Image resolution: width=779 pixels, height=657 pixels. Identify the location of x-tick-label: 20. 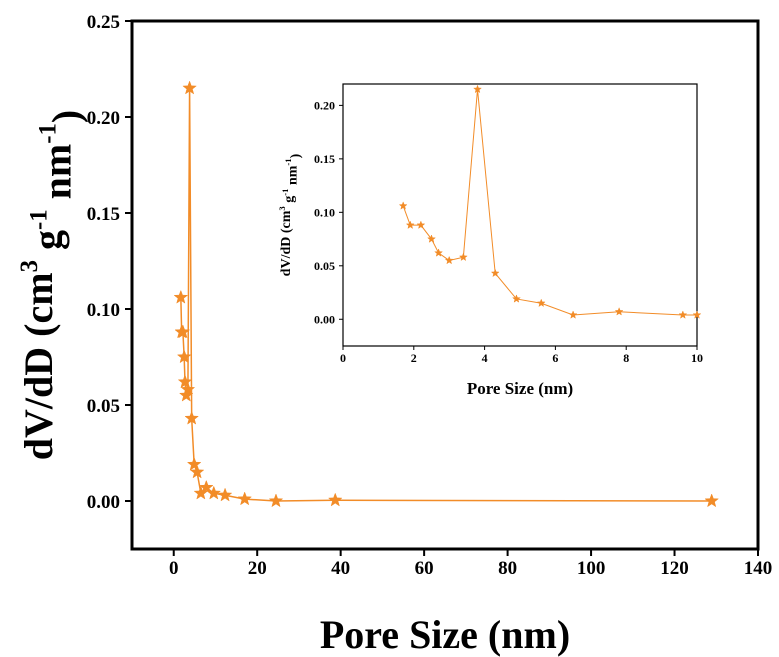
(257, 568).